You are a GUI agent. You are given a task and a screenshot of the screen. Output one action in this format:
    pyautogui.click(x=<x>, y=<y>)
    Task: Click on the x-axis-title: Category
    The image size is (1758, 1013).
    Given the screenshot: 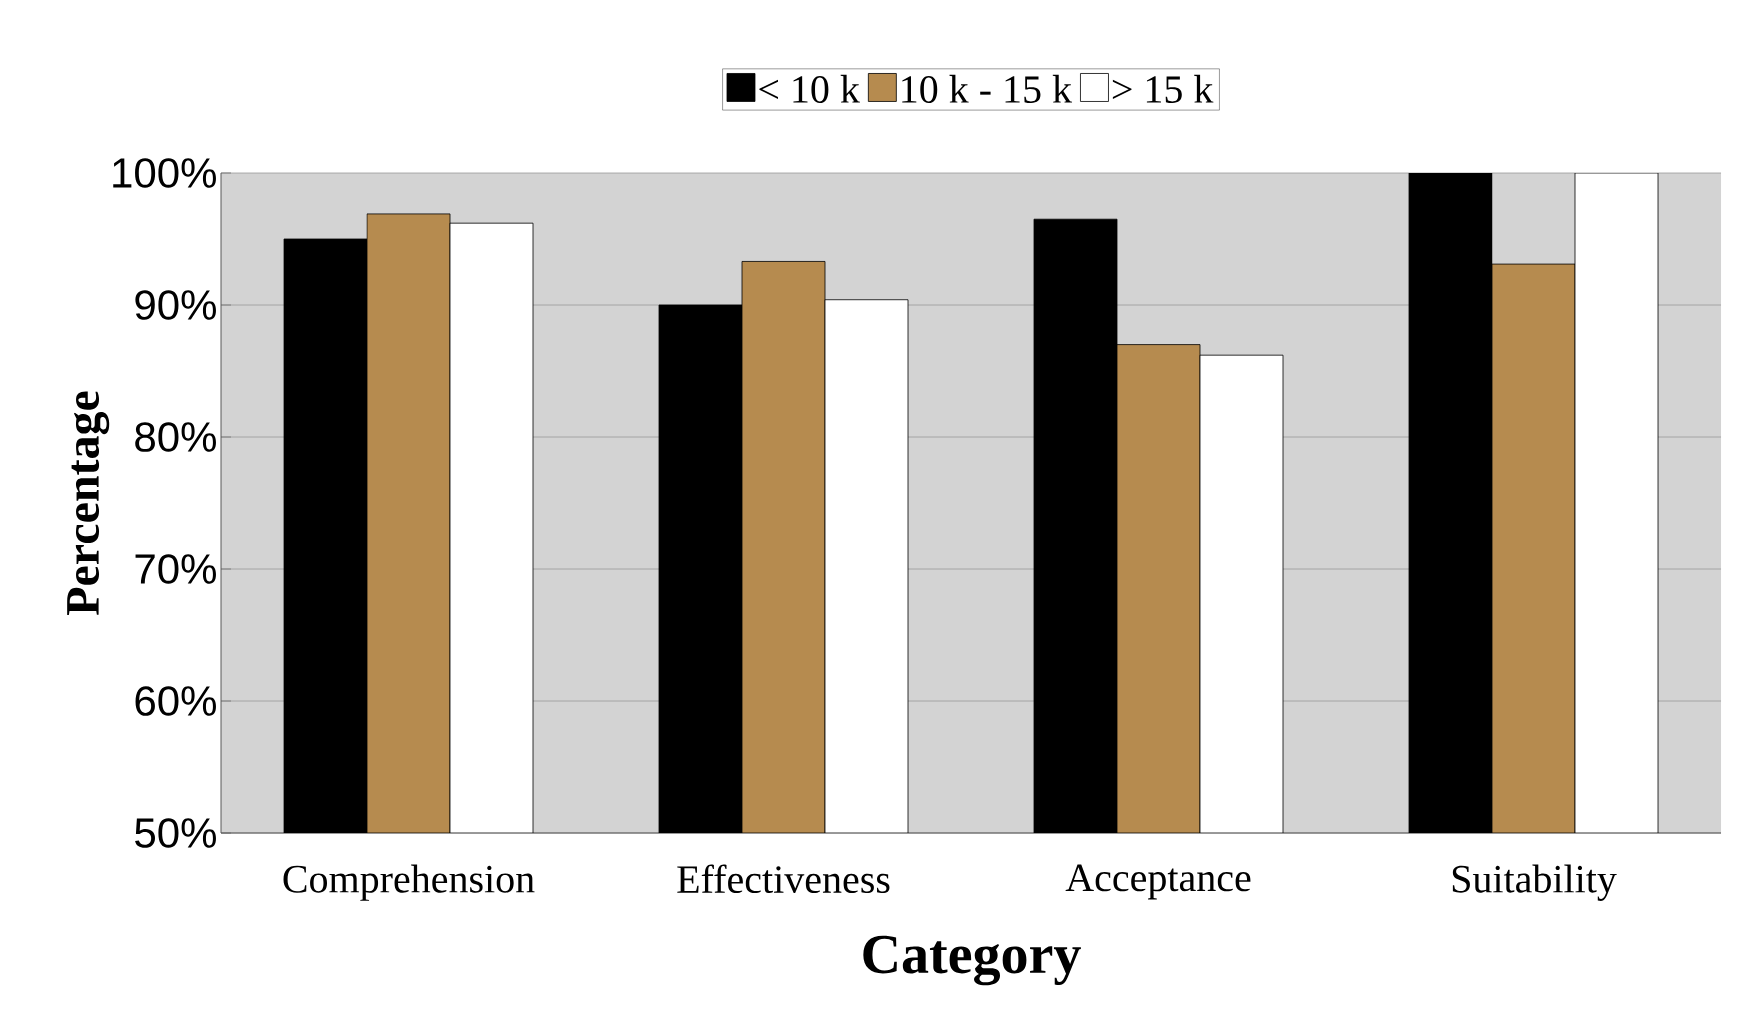 What is the action you would take?
    pyautogui.click(x=972, y=960)
    